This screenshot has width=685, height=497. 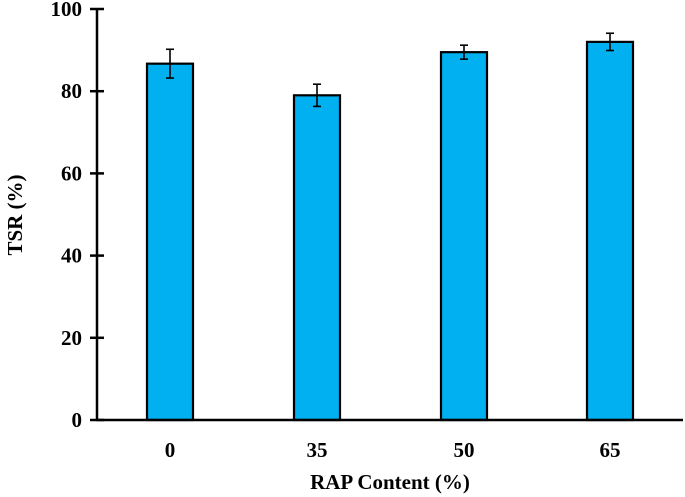 I want to click on x-tick-label: 0, so click(x=170, y=450).